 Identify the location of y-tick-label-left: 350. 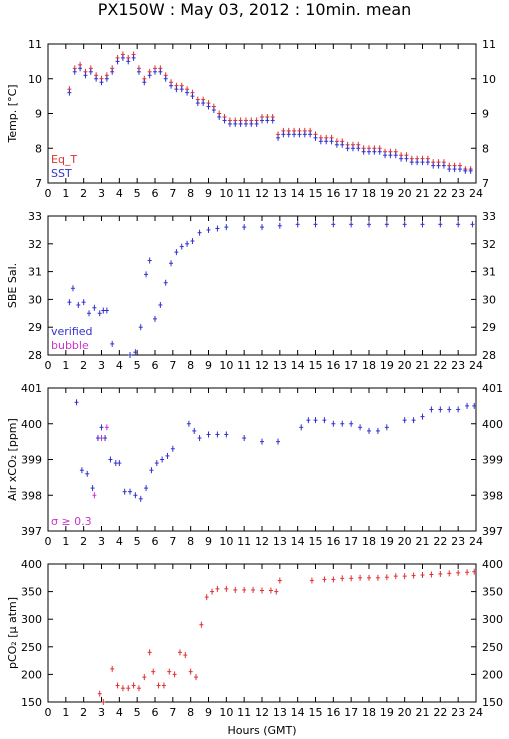
(31, 592).